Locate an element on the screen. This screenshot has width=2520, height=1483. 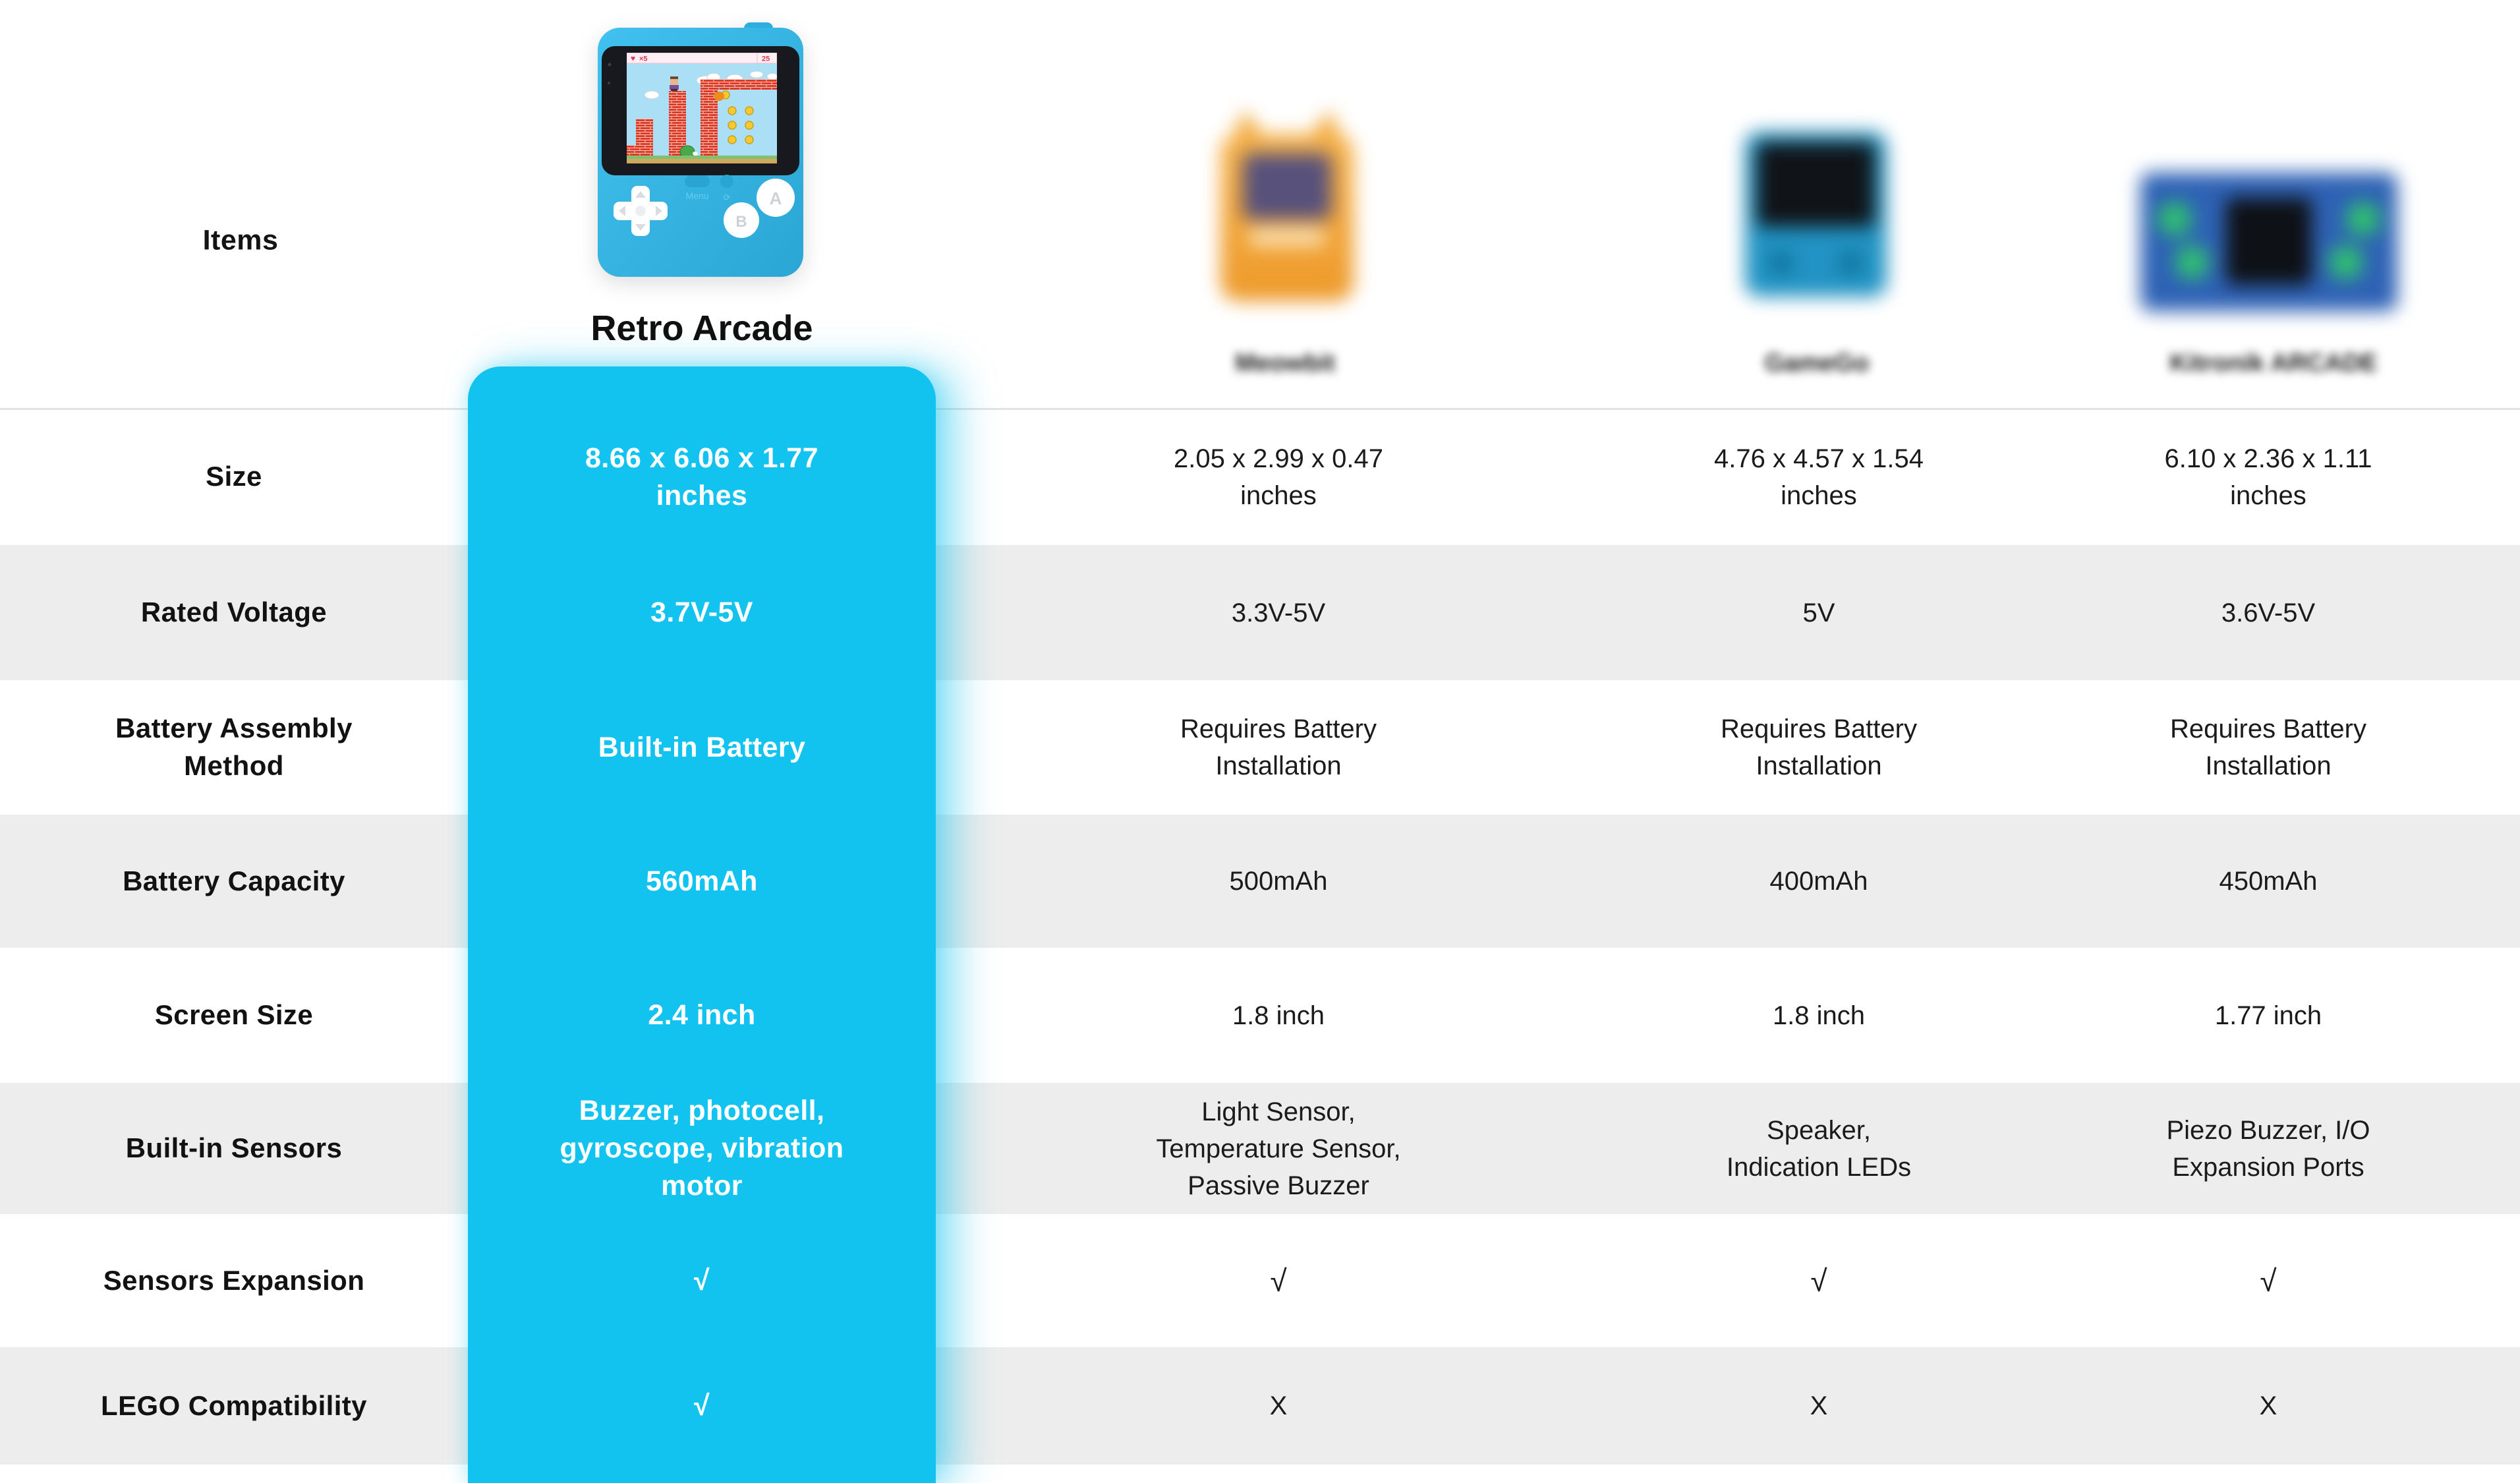
button-b is located at coordinates (741, 220).